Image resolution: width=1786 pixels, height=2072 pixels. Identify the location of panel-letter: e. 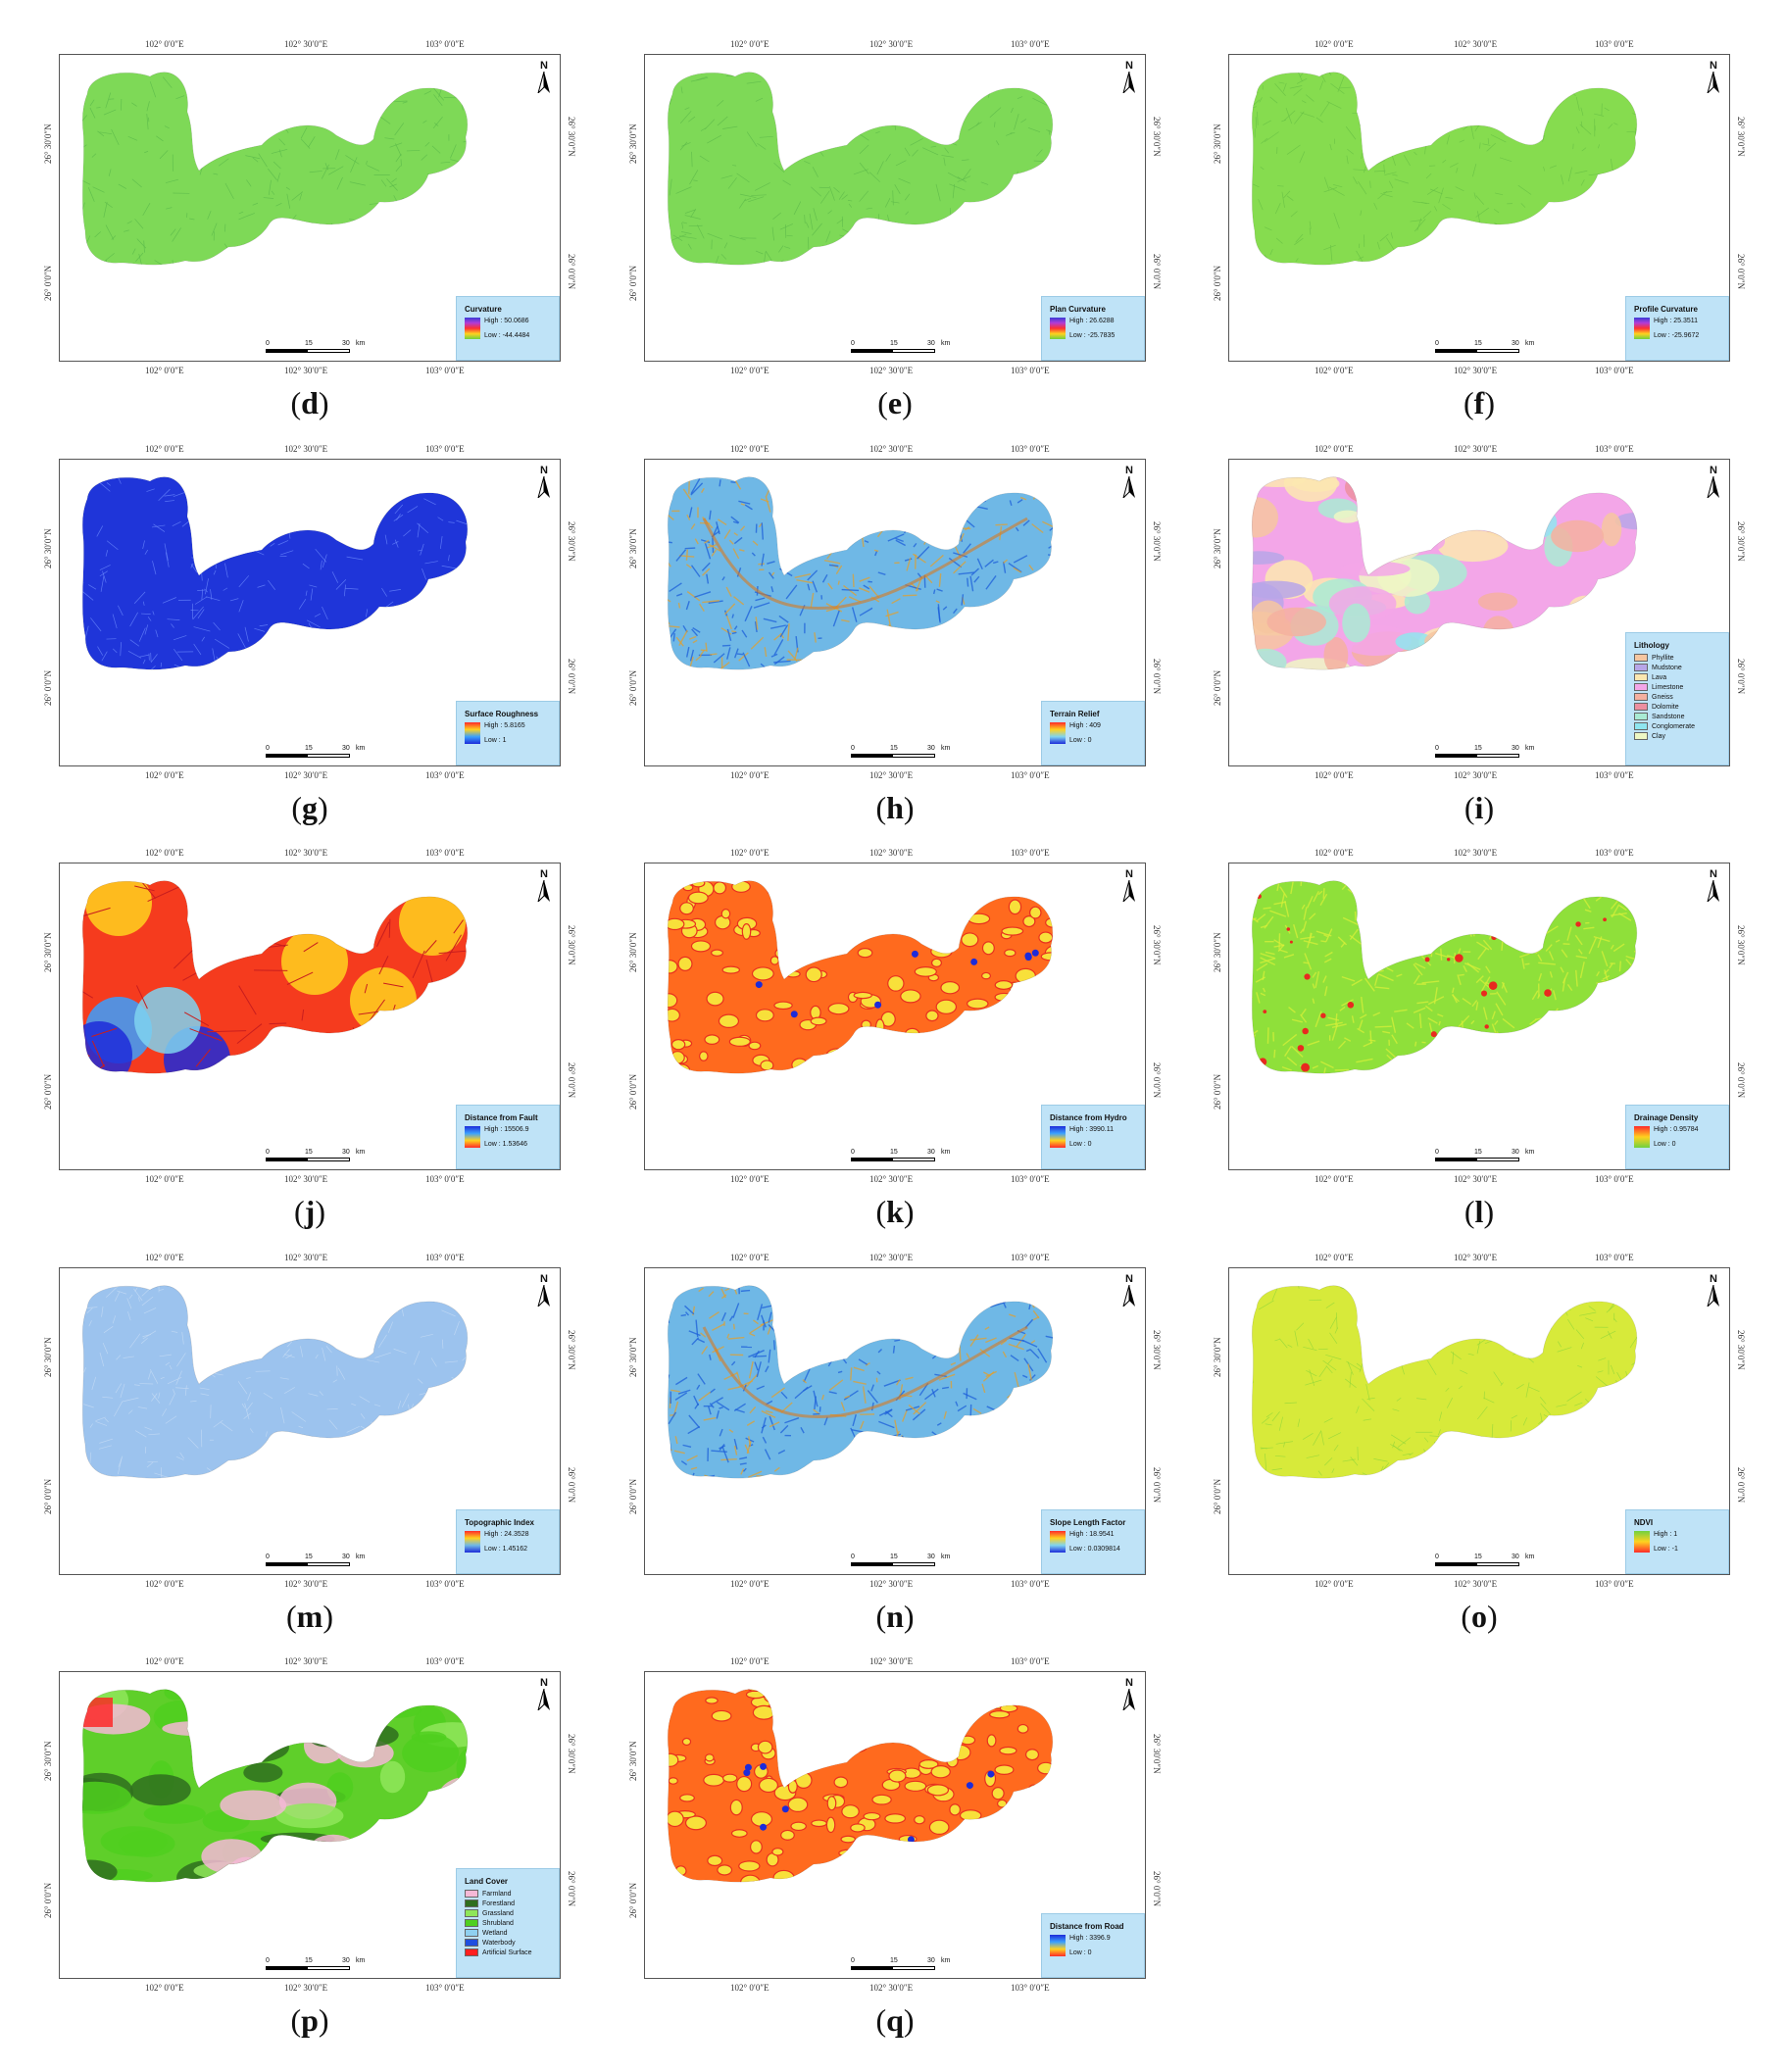
(895, 402).